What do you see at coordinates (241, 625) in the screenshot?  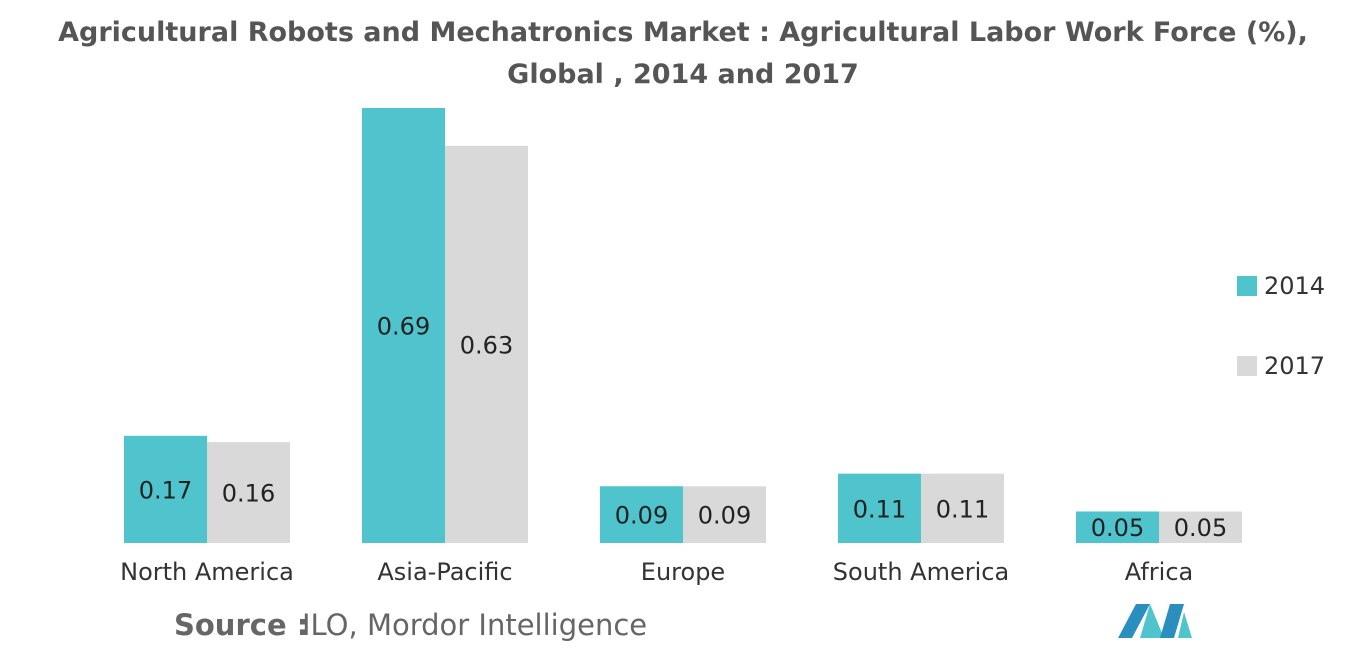 I see `source-label: Source :` at bounding box center [241, 625].